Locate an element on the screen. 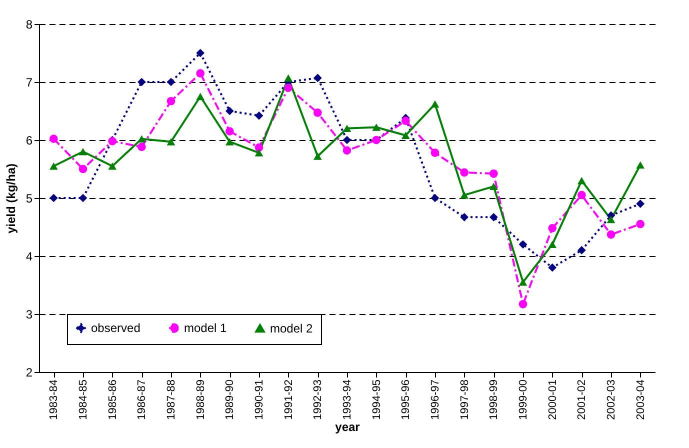 This screenshot has width=689, height=448. y-tick-label: 3 is located at coordinates (29, 315).